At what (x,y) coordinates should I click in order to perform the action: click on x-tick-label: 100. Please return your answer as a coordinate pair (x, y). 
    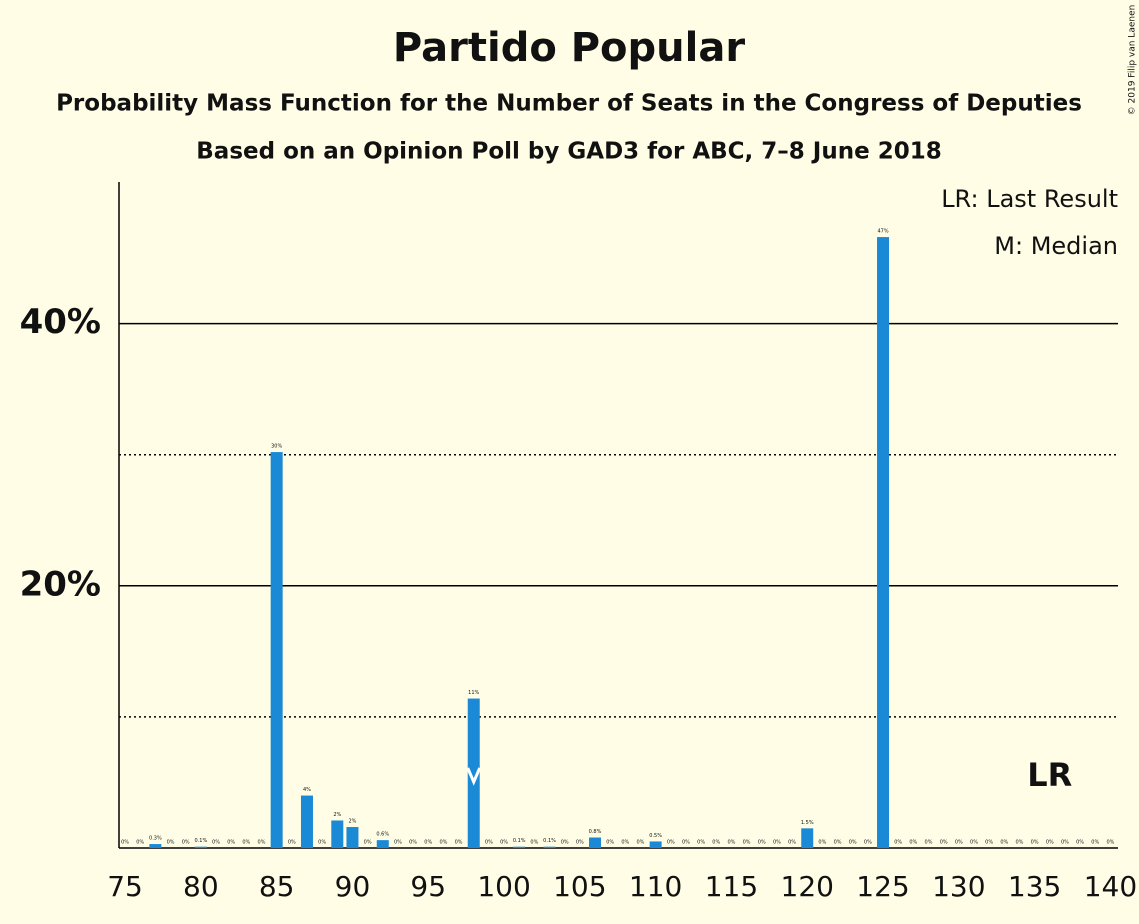
    Looking at the image, I should click on (503, 886).